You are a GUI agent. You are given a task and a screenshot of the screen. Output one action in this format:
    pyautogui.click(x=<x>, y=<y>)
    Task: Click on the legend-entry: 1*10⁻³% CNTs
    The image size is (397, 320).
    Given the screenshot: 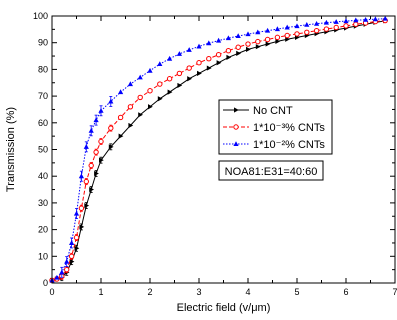 What is the action you would take?
    pyautogui.click(x=274, y=128)
    